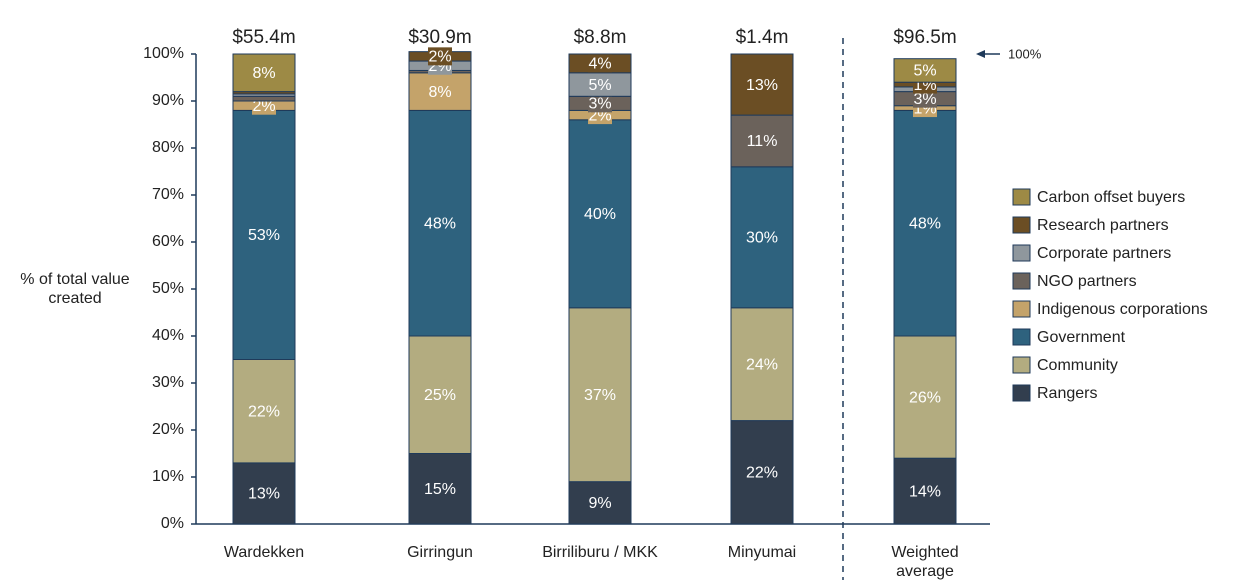 The height and width of the screenshot is (583, 1251). What do you see at coordinates (1087, 281) in the screenshot?
I see `legend-label: NGO partners` at bounding box center [1087, 281].